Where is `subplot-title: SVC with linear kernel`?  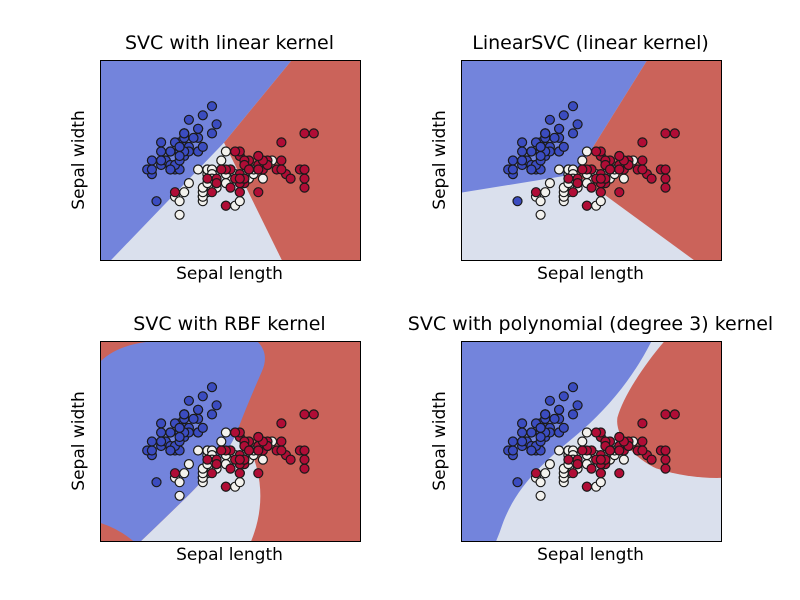
subplot-title: SVC with linear kernel is located at coordinates (229, 43).